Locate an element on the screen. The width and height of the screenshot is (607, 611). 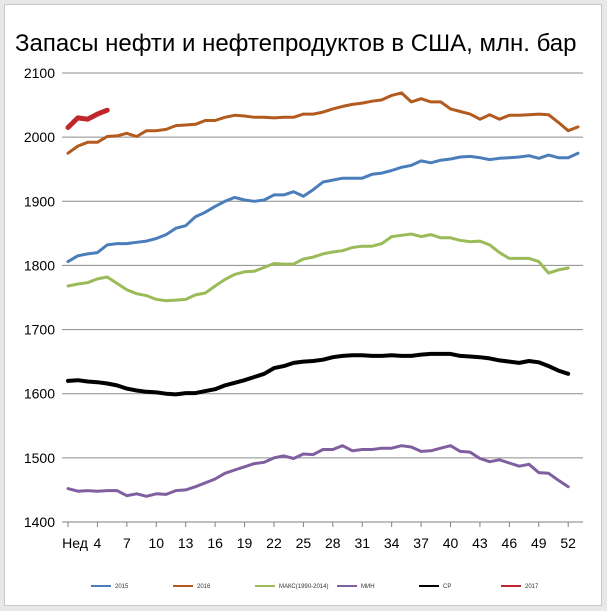
legend: 2015 2016 МАКС(1990-2014) МИН СР 2017 is located at coordinates (315, 587).